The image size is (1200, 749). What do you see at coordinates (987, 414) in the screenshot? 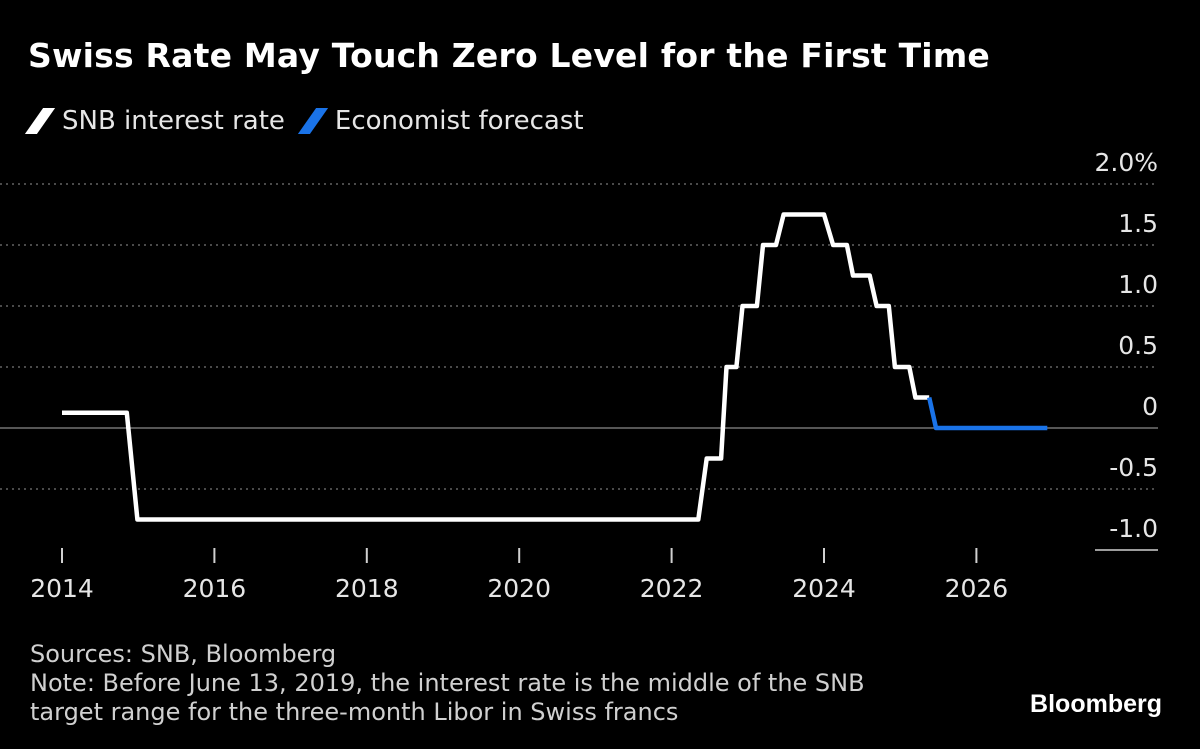
I see `series-line-economist-forecast` at bounding box center [987, 414].